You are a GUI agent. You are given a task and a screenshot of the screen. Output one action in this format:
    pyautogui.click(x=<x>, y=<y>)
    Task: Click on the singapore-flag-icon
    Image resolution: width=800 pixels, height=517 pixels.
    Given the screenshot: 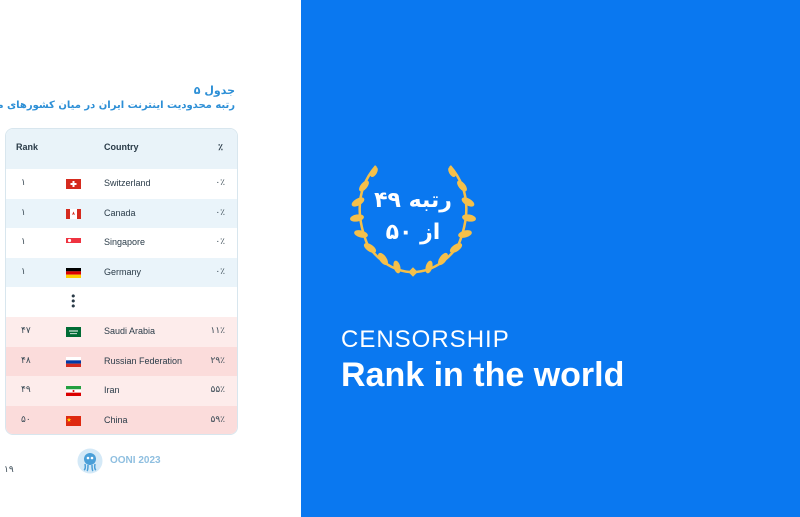 What is the action you would take?
    pyautogui.click(x=73, y=243)
    